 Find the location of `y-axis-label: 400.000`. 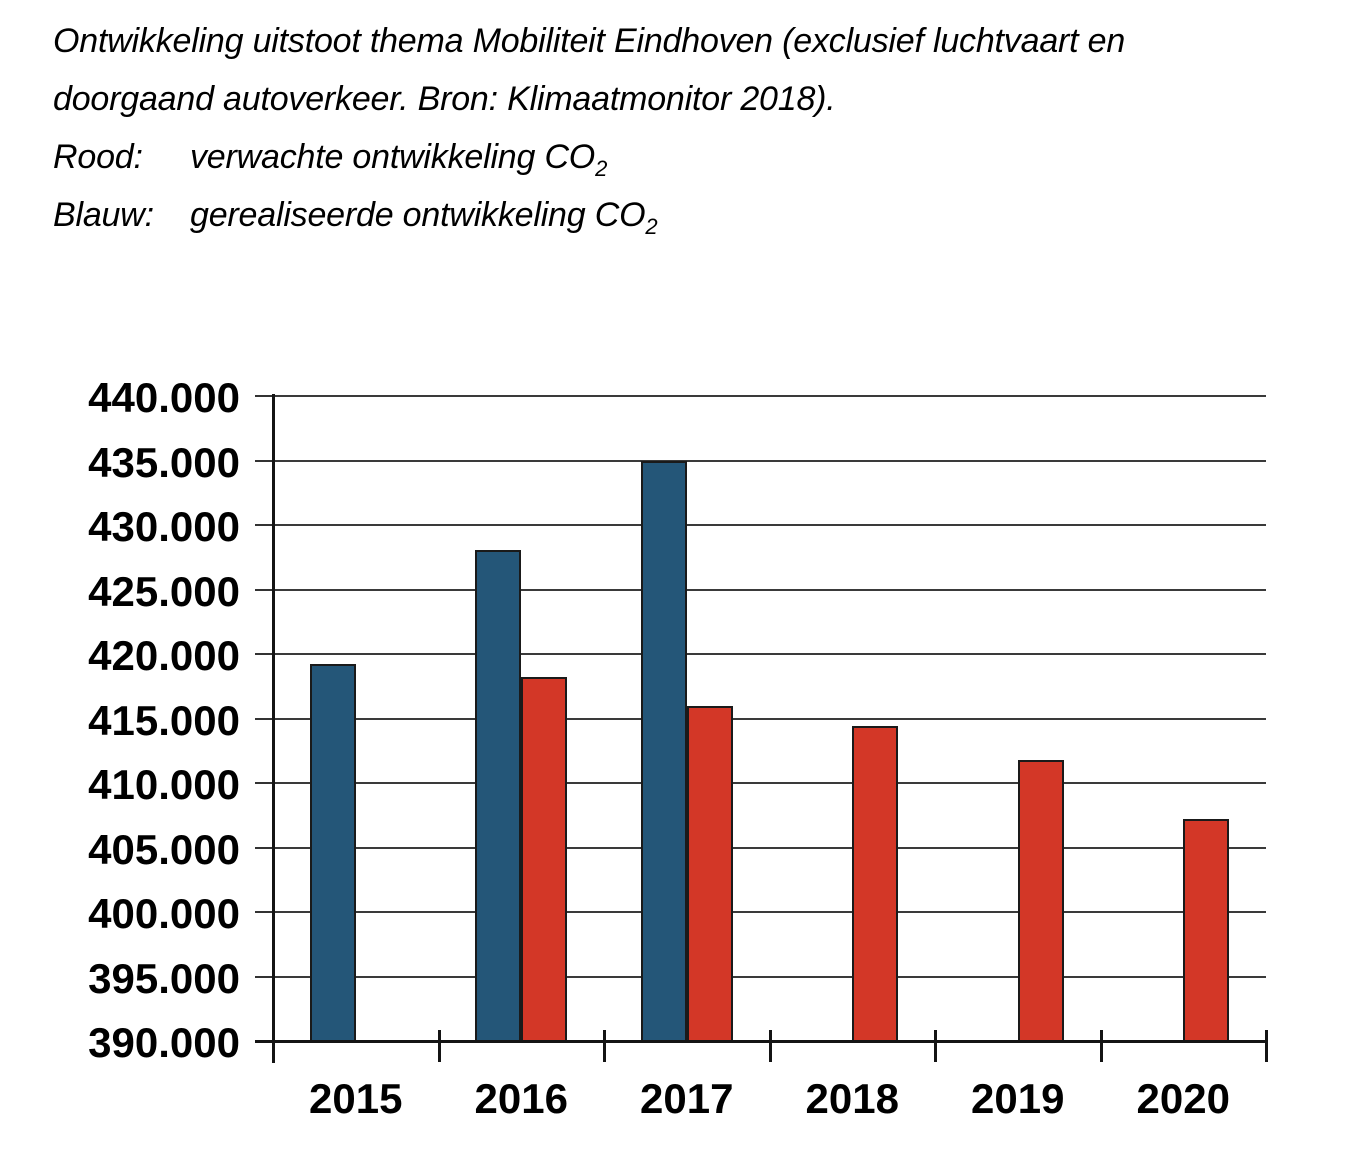

y-axis-label: 400.000 is located at coordinates (164, 913).